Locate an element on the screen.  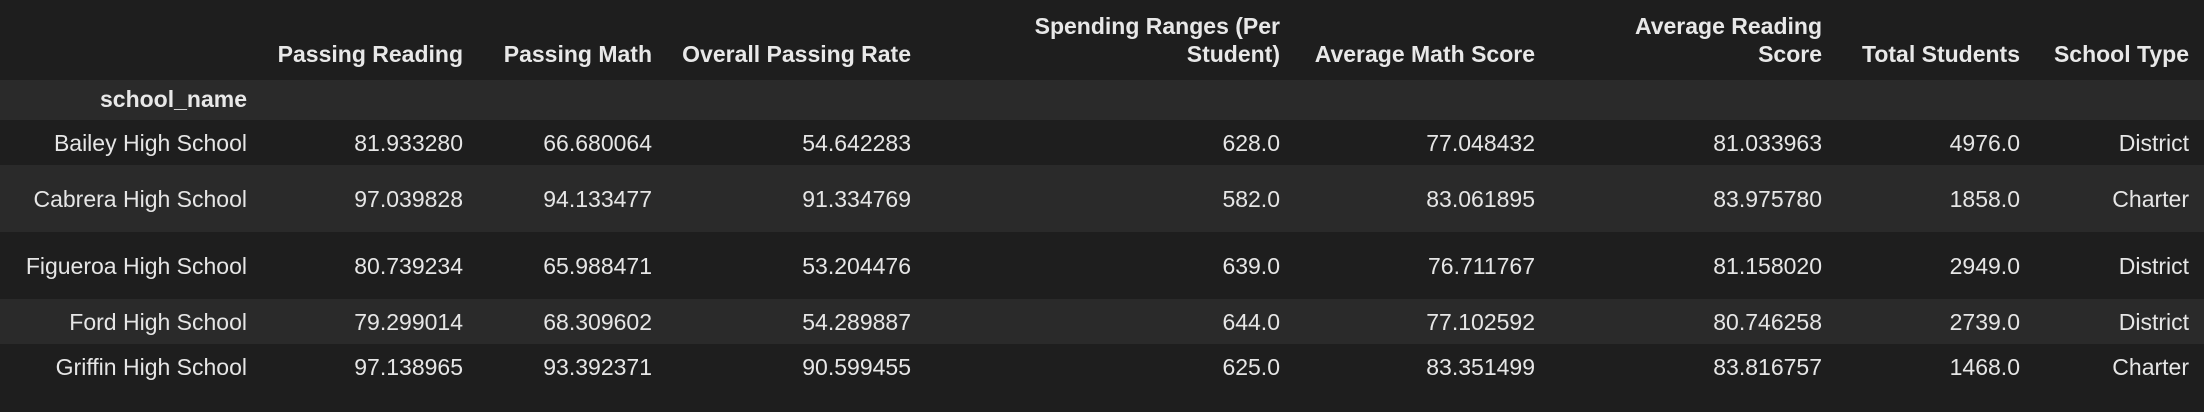
column-header: Spending Ranges (Per Student) is located at coordinates (1157, 40).